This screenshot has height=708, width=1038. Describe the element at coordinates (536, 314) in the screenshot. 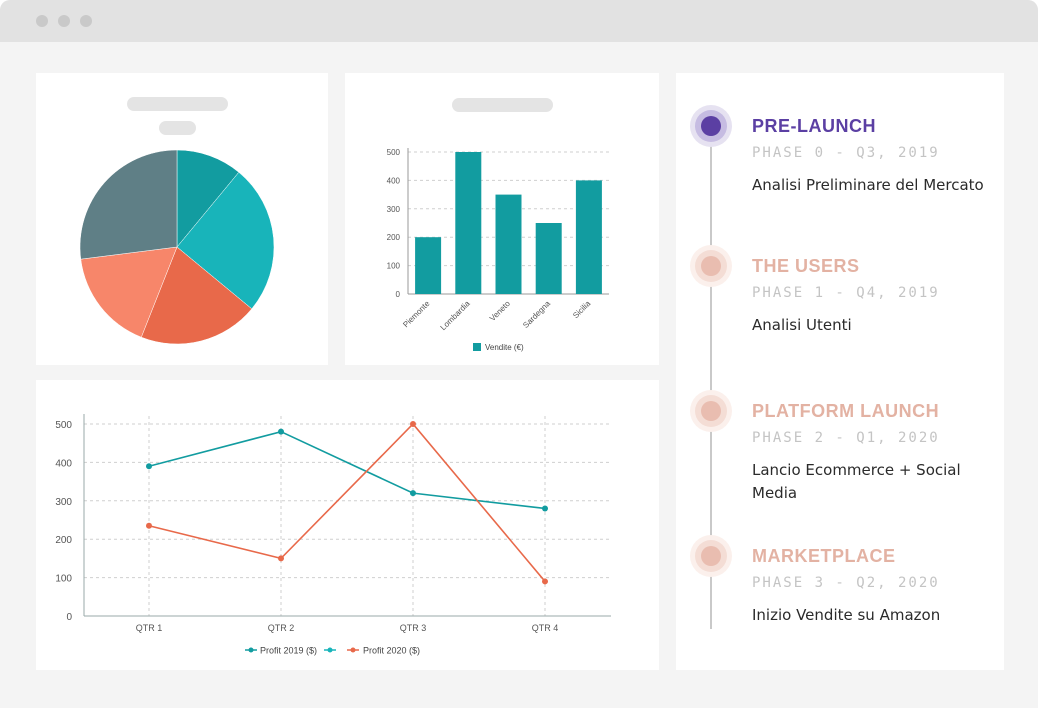

I see `bar-x-tick-label: Sardegna` at that location.